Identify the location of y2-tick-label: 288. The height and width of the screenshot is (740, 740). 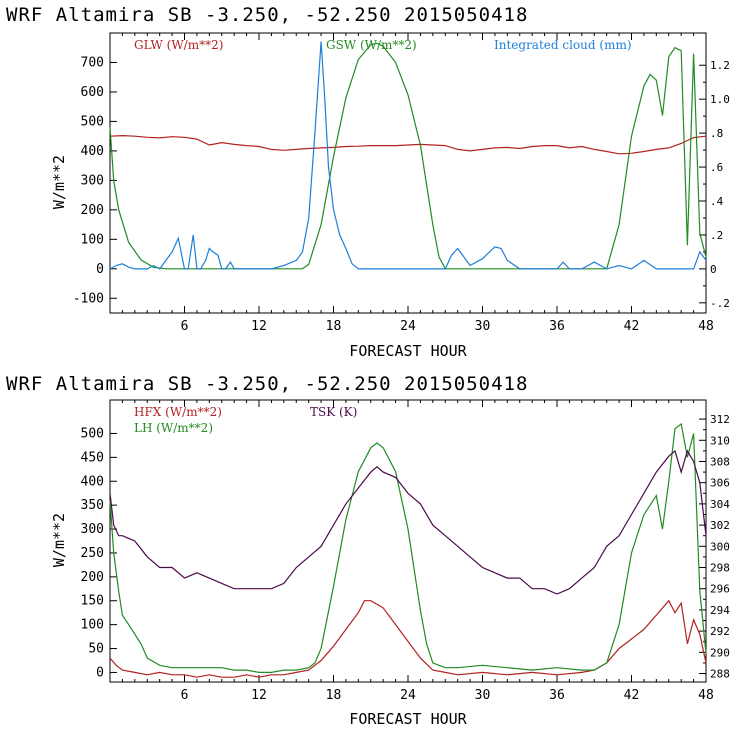
(720, 674).